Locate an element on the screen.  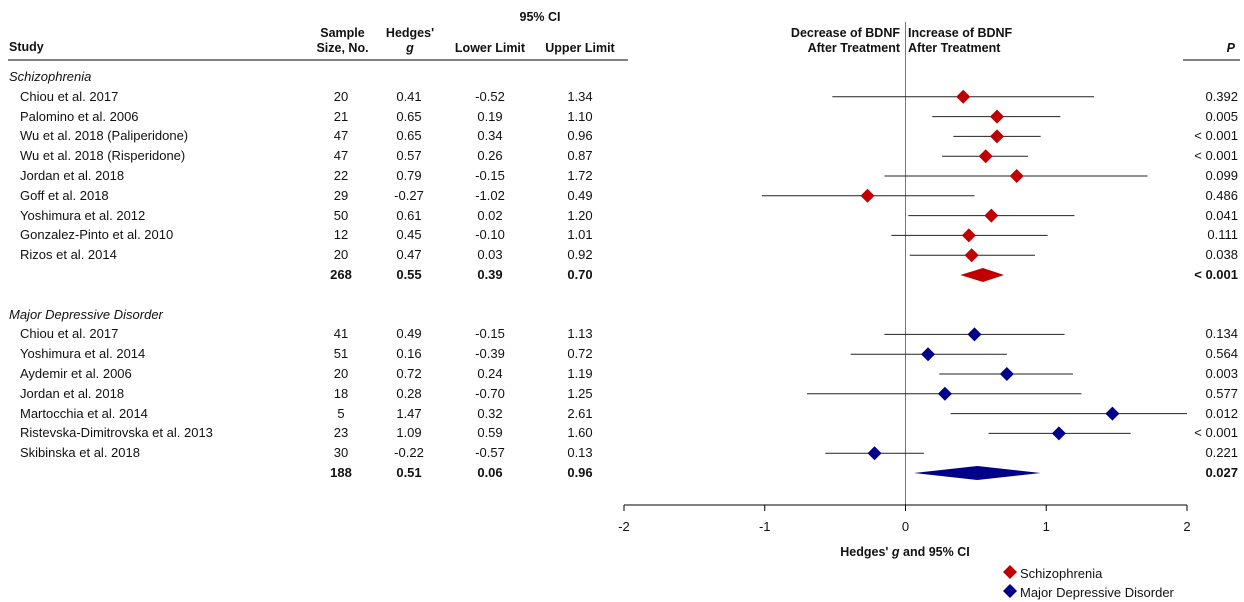
p-value: 0.041 is located at coordinates (1221, 215).